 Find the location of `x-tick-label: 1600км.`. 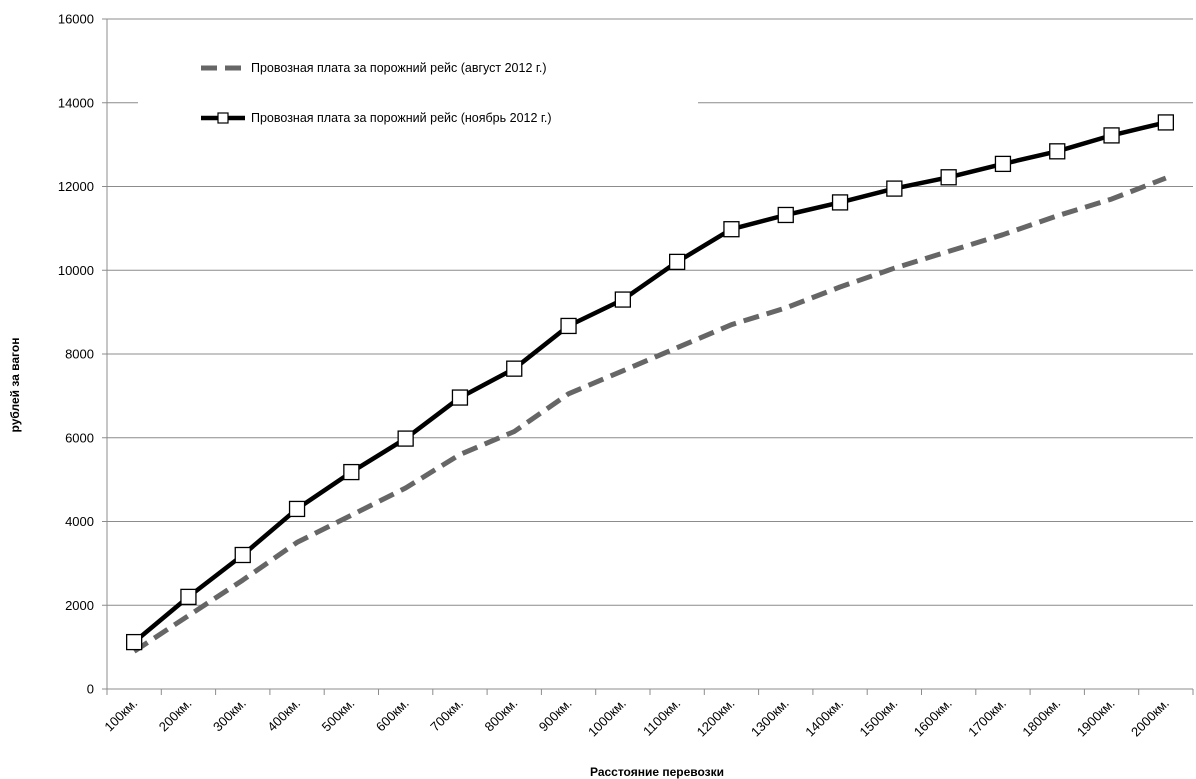

x-tick-label: 1600км. is located at coordinates (933, 718).